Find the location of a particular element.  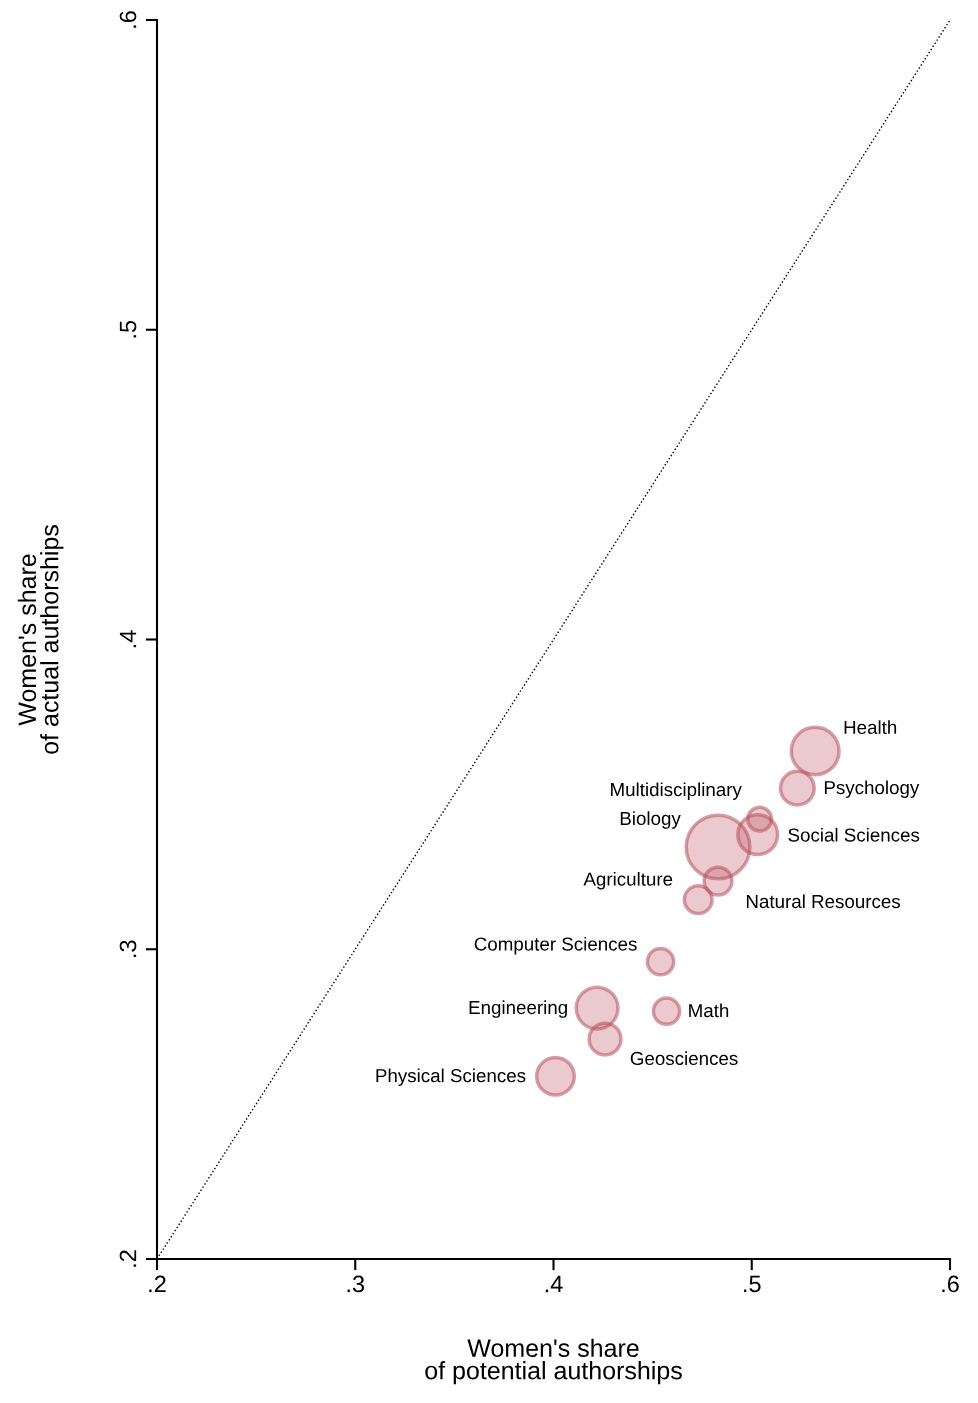

y-axis-title: Women's share of actual authorships is located at coordinates (40, 639).